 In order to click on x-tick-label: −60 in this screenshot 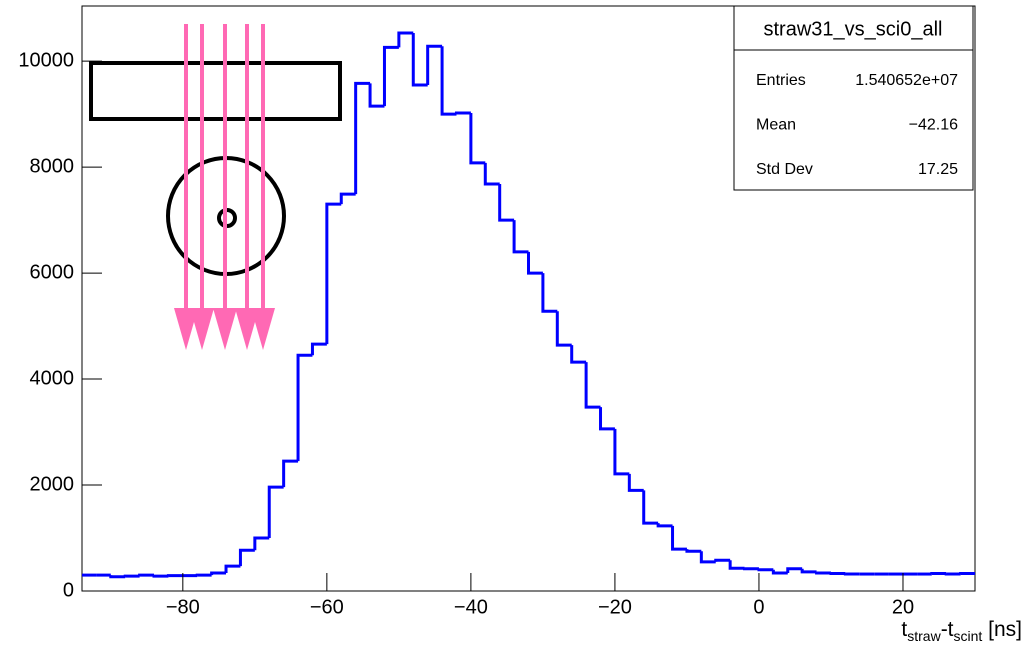, I will do `click(327, 607)`.